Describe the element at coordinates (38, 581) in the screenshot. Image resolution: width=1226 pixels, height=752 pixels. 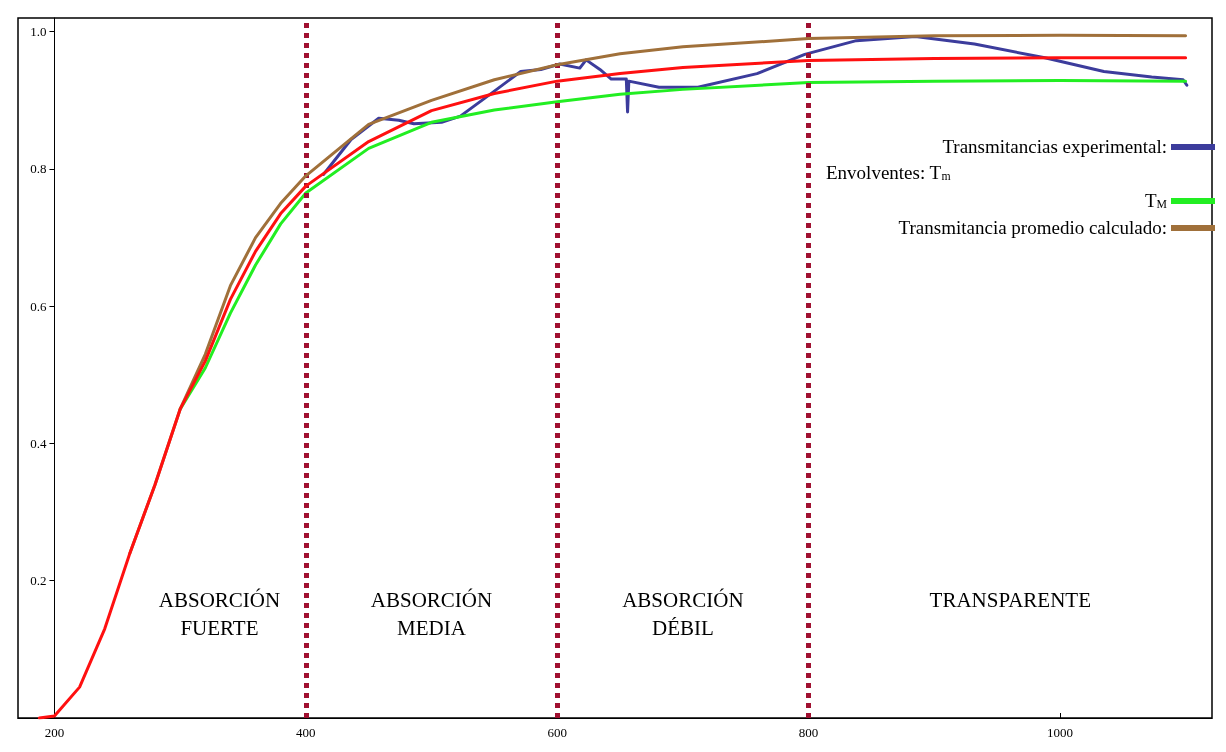
I see `y-tick-label: 0.2` at that location.